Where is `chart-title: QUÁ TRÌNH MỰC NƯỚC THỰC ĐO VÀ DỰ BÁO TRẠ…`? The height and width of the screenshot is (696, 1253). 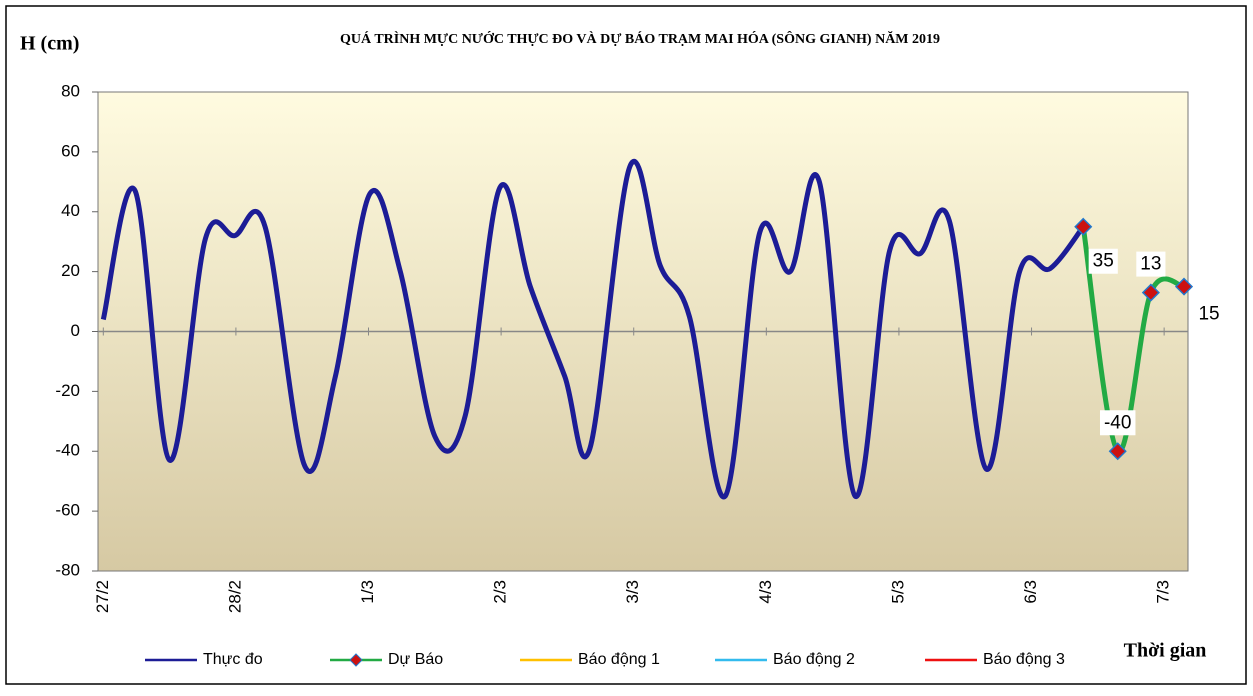 chart-title: QUÁ TRÌNH MỰC NƯỚC THỰC ĐO VÀ DỰ BÁO TRẠ… is located at coordinates (640, 38).